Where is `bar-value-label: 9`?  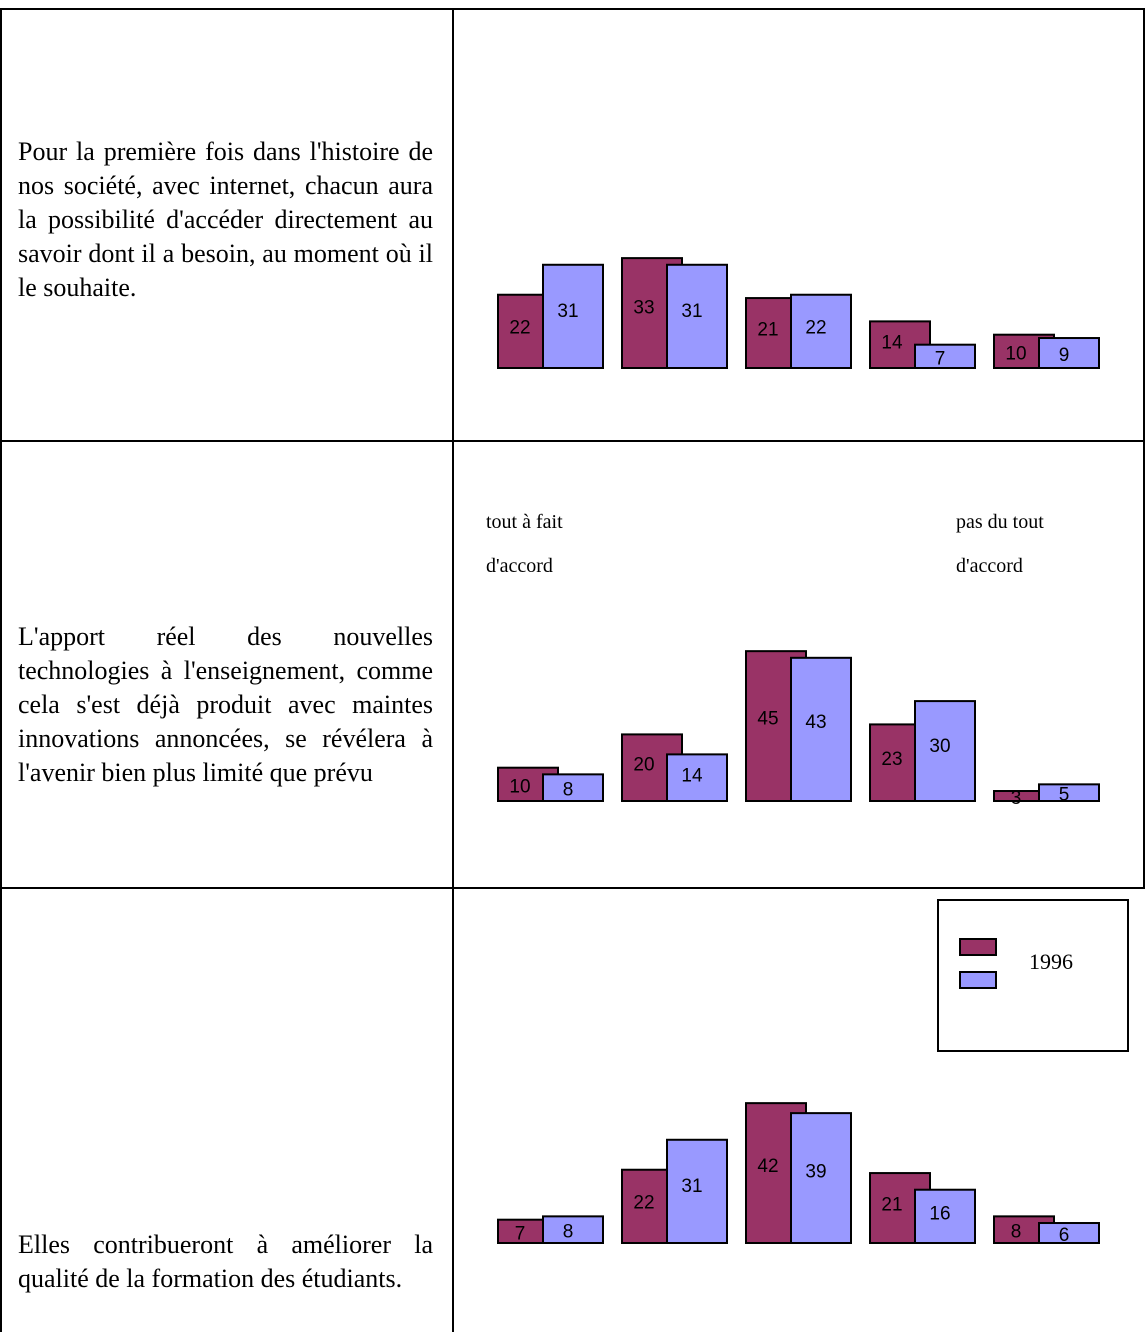
bar-value-label: 9 is located at coordinates (1064, 355).